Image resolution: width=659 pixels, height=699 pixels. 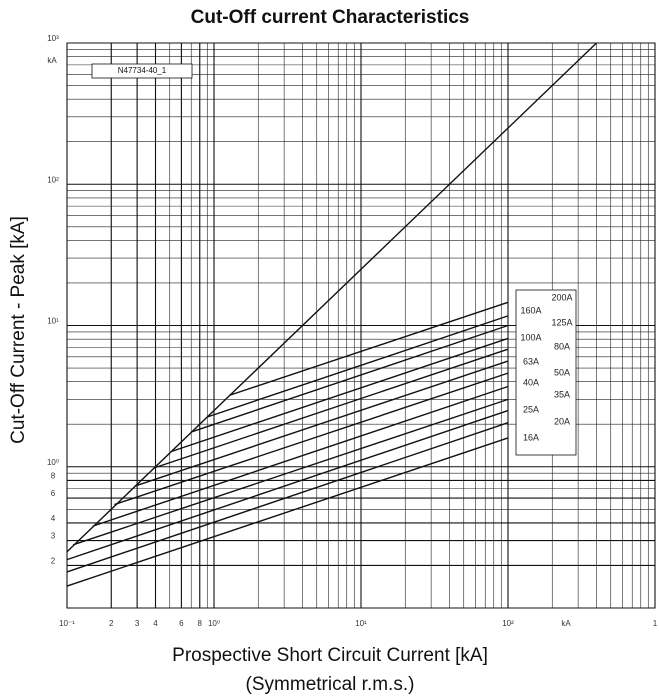 What do you see at coordinates (566, 623) in the screenshot?
I see `x-unit: kA` at bounding box center [566, 623].